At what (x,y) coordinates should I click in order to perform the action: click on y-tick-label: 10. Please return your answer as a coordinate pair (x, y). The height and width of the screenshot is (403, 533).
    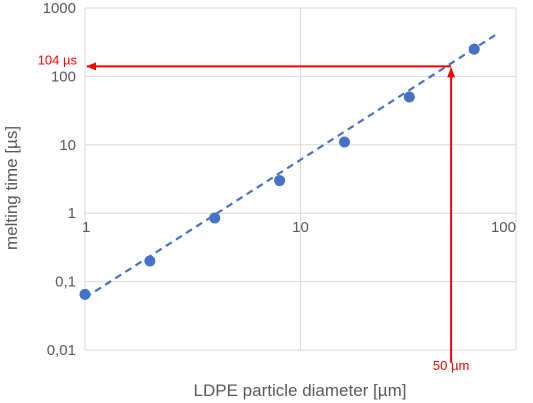
    Looking at the image, I should click on (67, 145).